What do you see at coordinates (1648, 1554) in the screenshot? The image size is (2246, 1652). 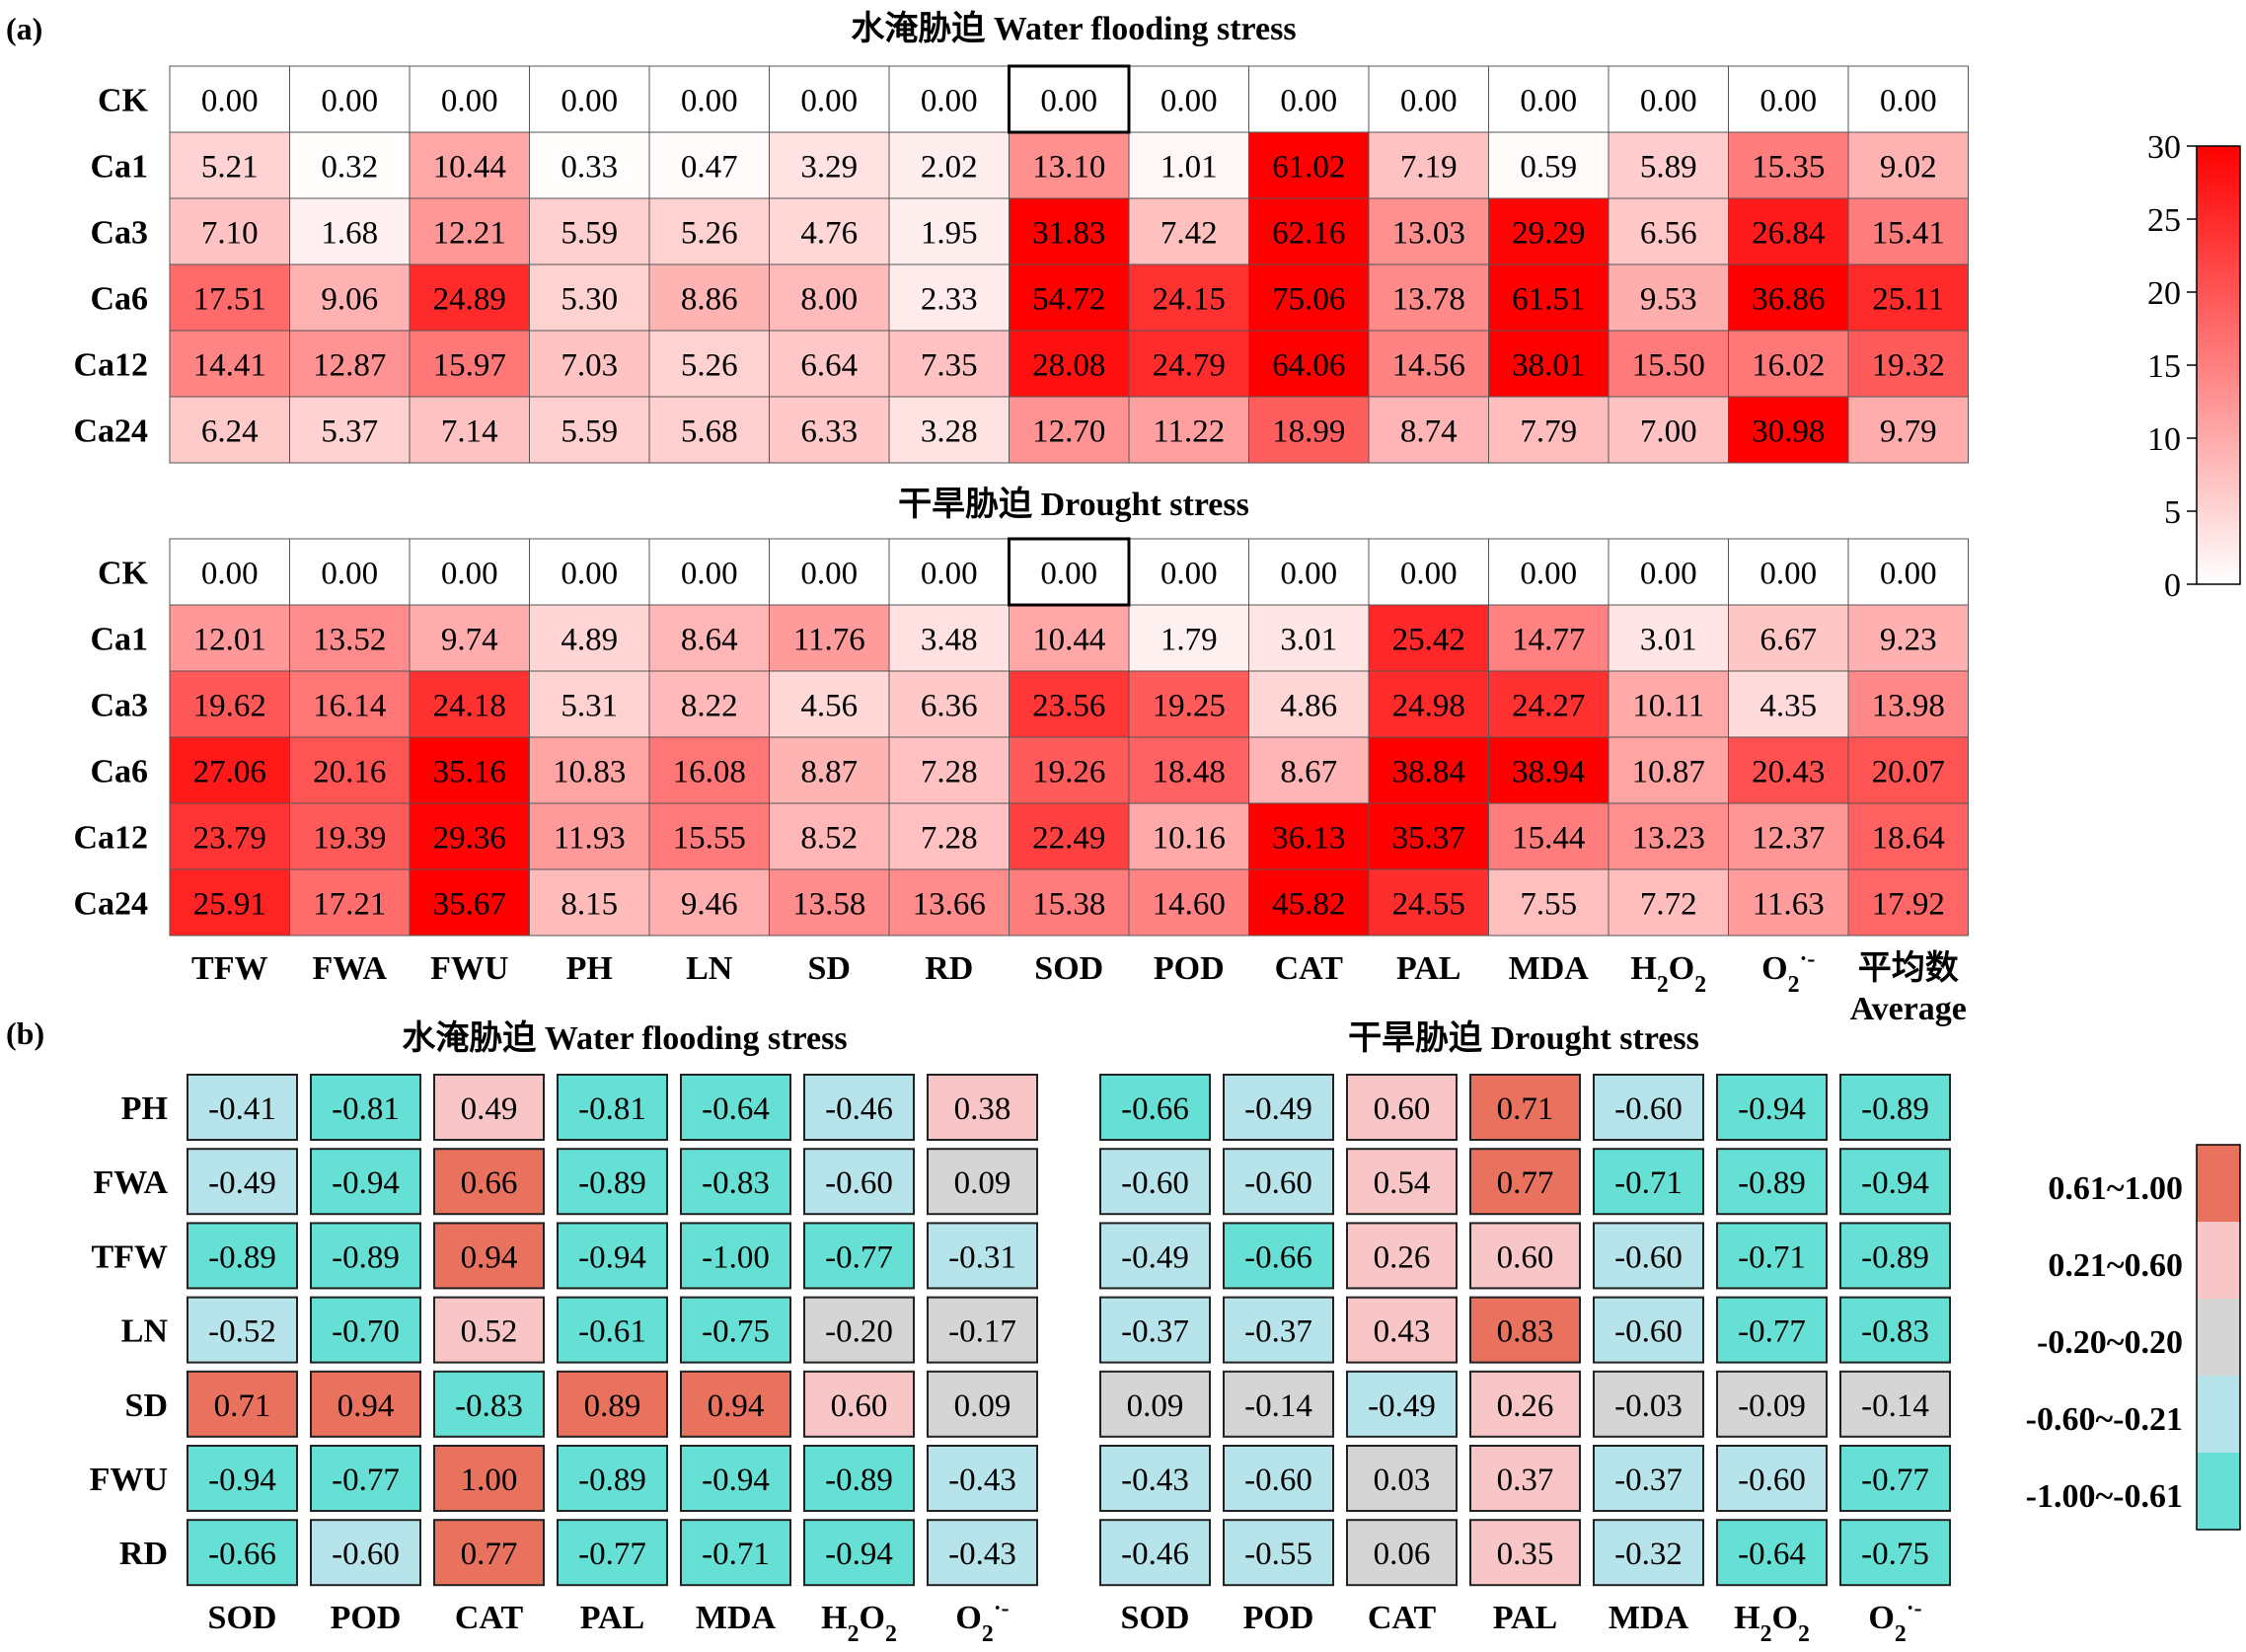 I see `drought-corr-value-label: -0.32` at bounding box center [1648, 1554].